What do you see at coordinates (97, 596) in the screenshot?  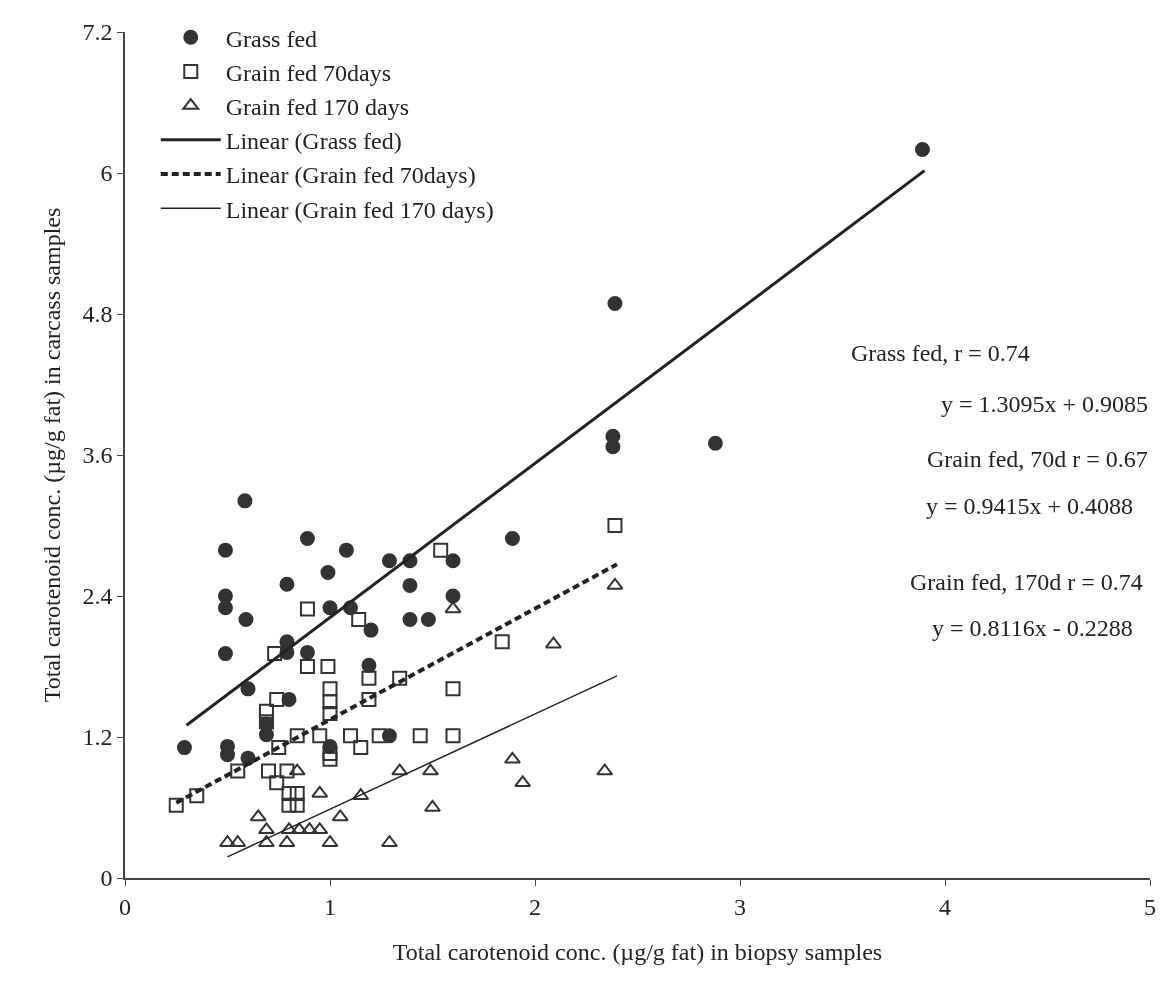 I see `y-tick-label: 2.4` at bounding box center [97, 596].